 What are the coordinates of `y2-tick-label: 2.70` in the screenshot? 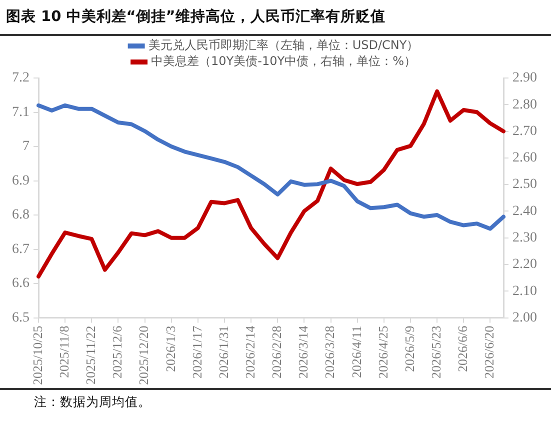 It's located at (524, 131).